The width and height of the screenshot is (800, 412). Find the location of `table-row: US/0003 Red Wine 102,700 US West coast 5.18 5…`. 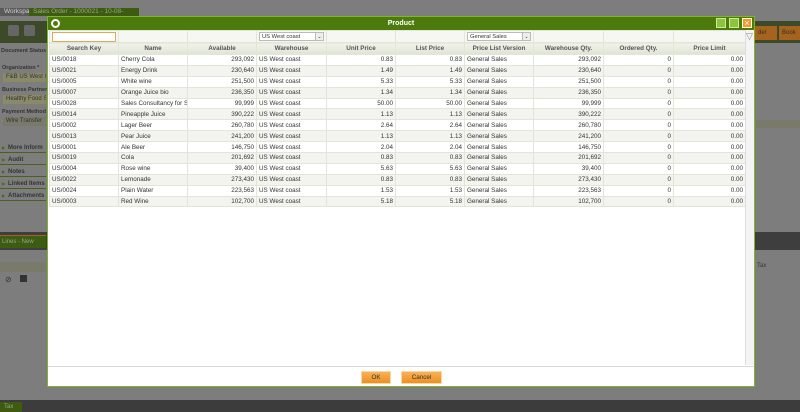

table-row: US/0003 Red Wine 102,700 US West coast 5.18 5… is located at coordinates (397, 201).